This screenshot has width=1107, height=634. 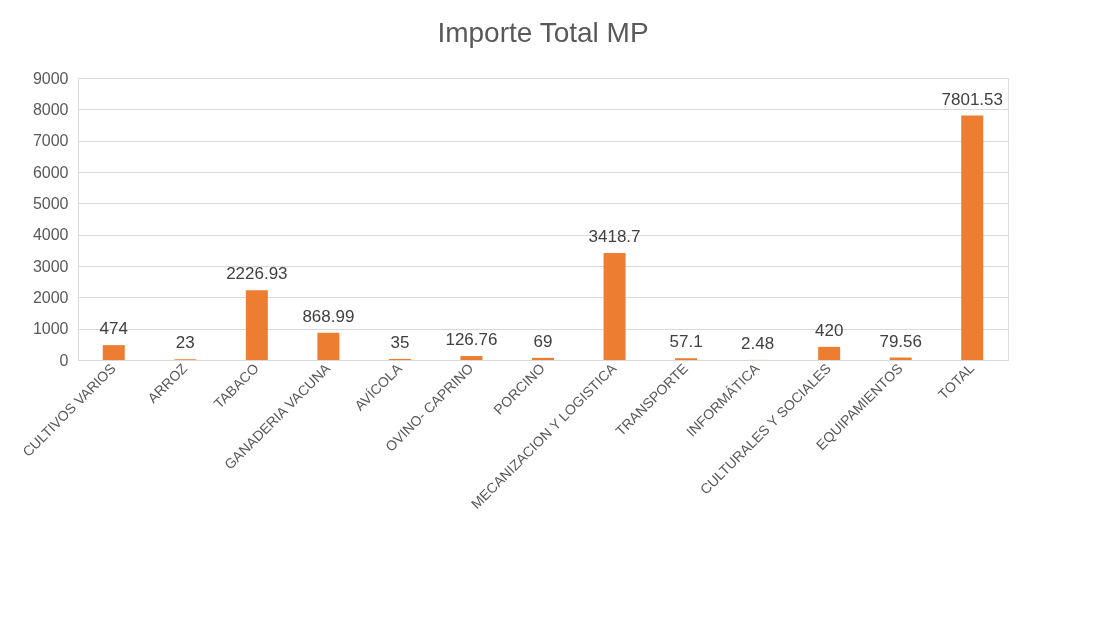 What do you see at coordinates (50, 172) in the screenshot?
I see `y-tick-label: 6000` at bounding box center [50, 172].